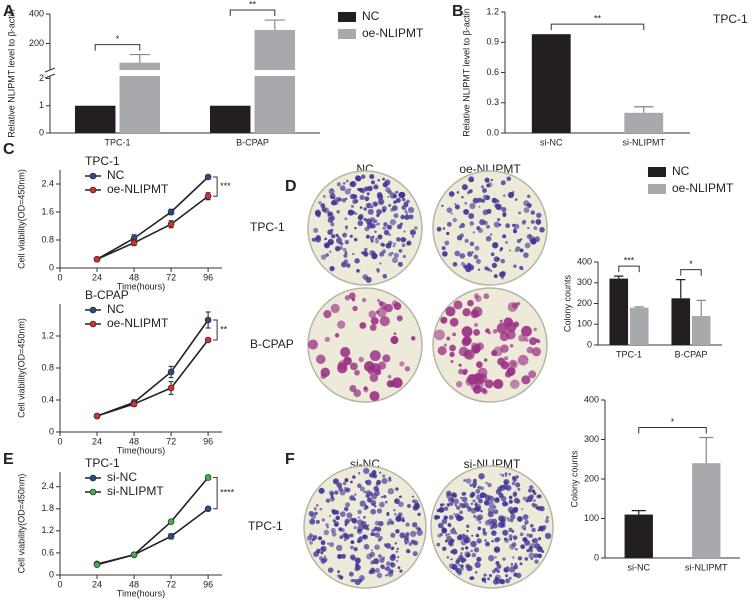 The image size is (752, 601). I want to click on panel-letter: A, so click(9, 11).